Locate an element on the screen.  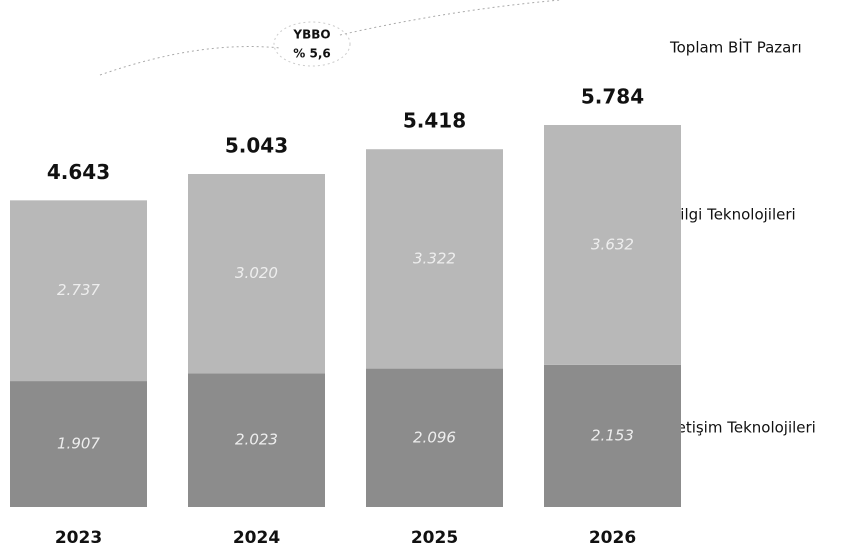
data-label: 2.096 is located at coordinates (434, 437).